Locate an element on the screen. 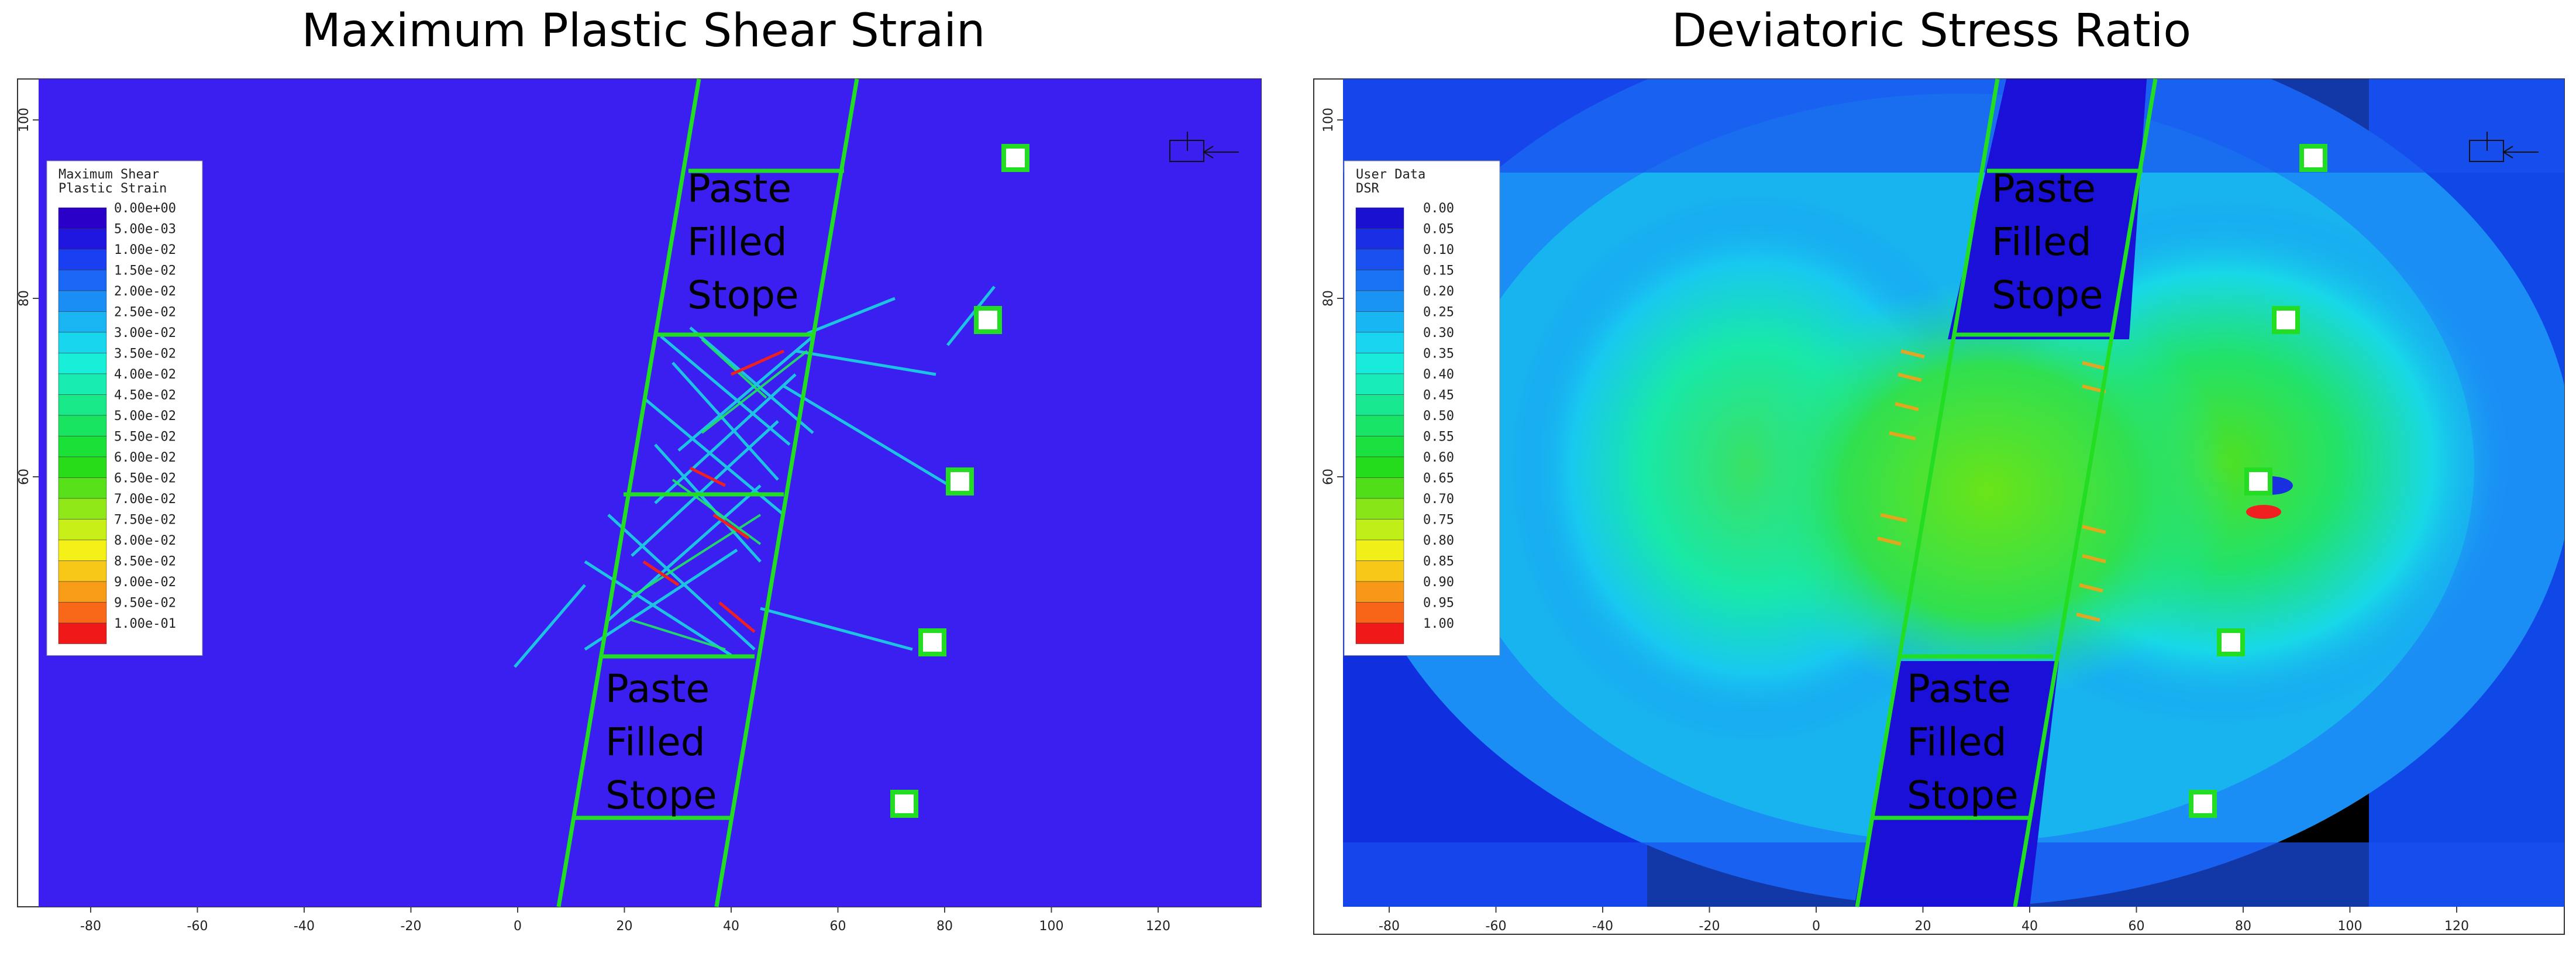  legend-label: 8.00e-02 is located at coordinates (145, 541).